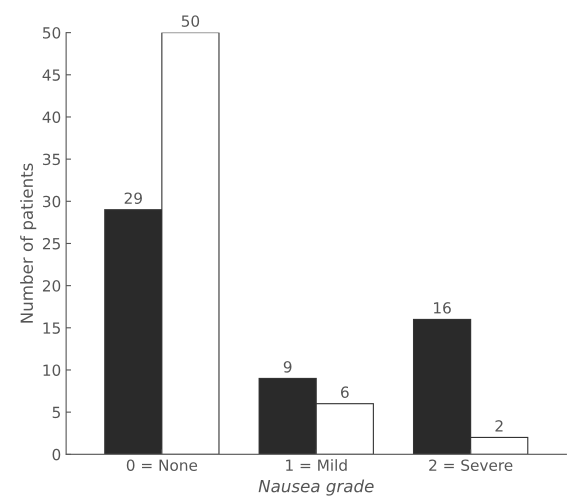  I want to click on data-label: 9, so click(288, 367).